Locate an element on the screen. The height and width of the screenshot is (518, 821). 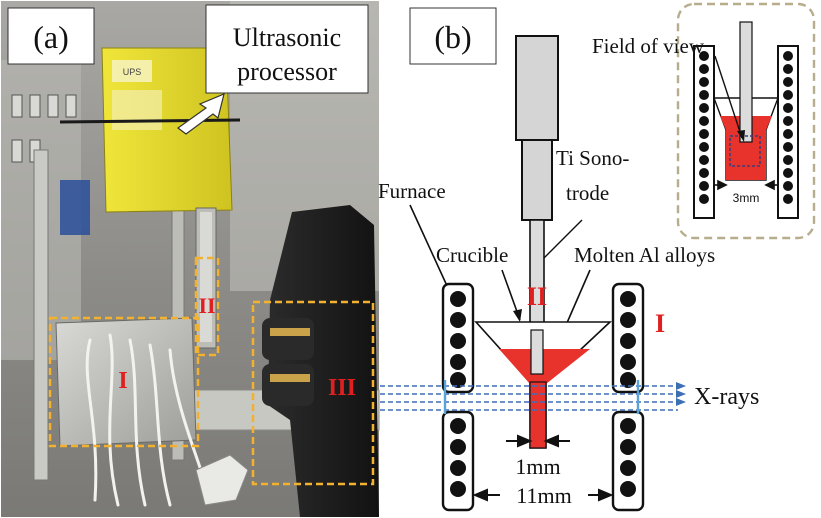
molten-channel is located at coordinates (538, 415).